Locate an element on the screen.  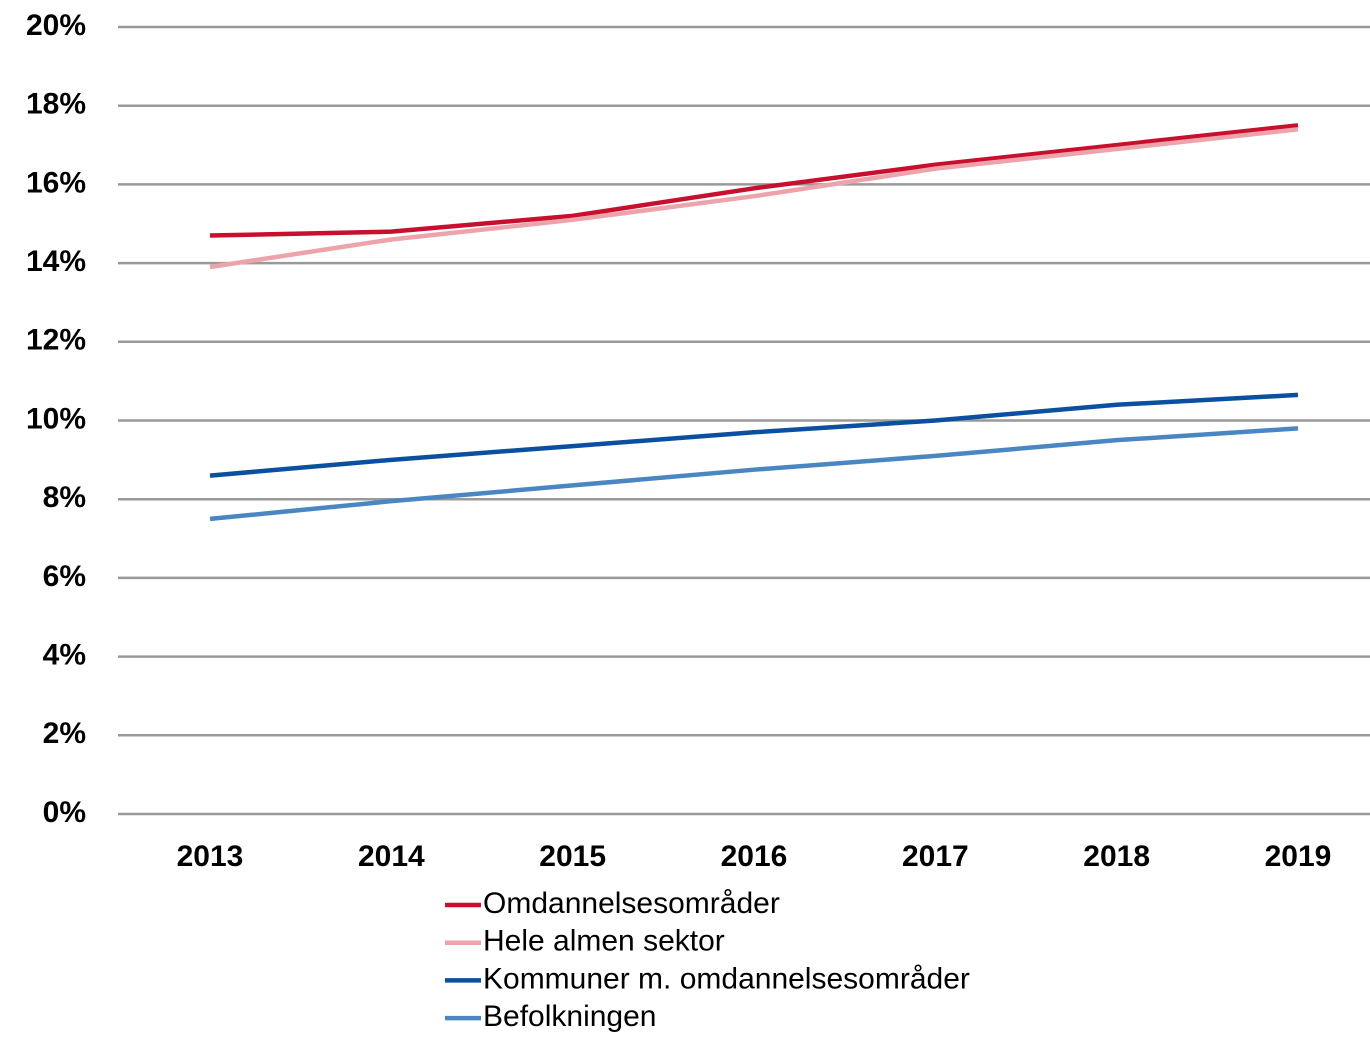
y-tick-label: 2% is located at coordinates (64, 733).